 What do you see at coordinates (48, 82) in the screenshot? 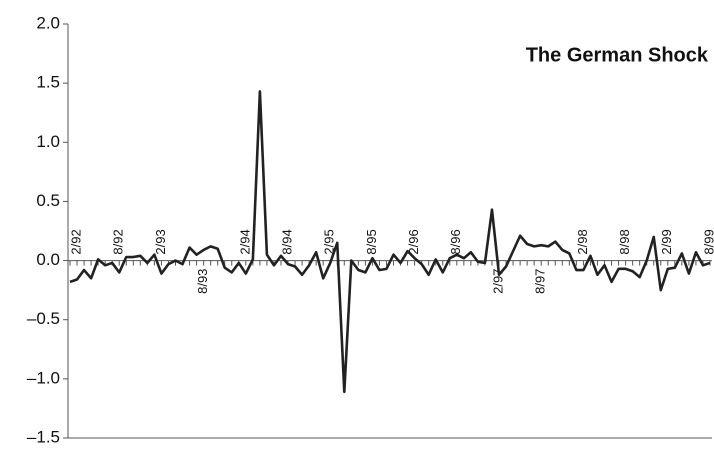
I see `y-tick-label: 1.5` at bounding box center [48, 82].